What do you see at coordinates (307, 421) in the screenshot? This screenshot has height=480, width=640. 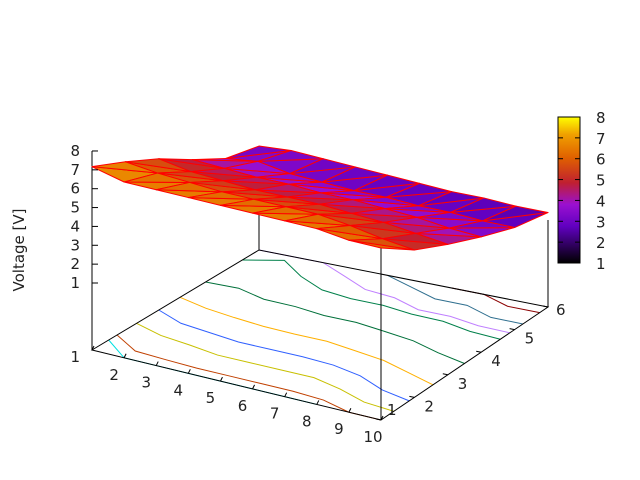 I see `x-tick-label: 8` at bounding box center [307, 421].